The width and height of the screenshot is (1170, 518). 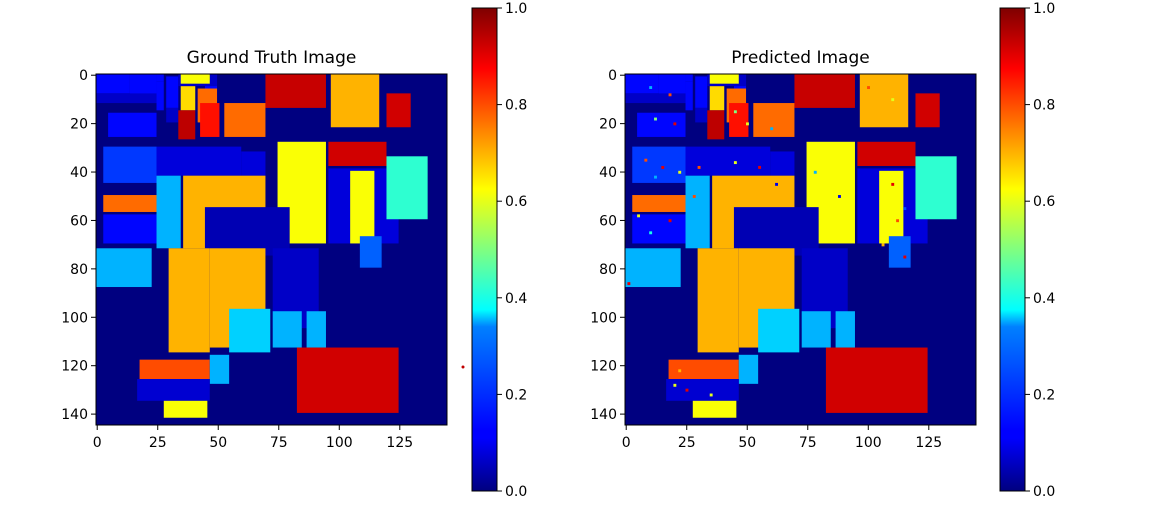 What do you see at coordinates (516, 202) in the screenshot?
I see `colorbar-tick-label: 0.6` at bounding box center [516, 202].